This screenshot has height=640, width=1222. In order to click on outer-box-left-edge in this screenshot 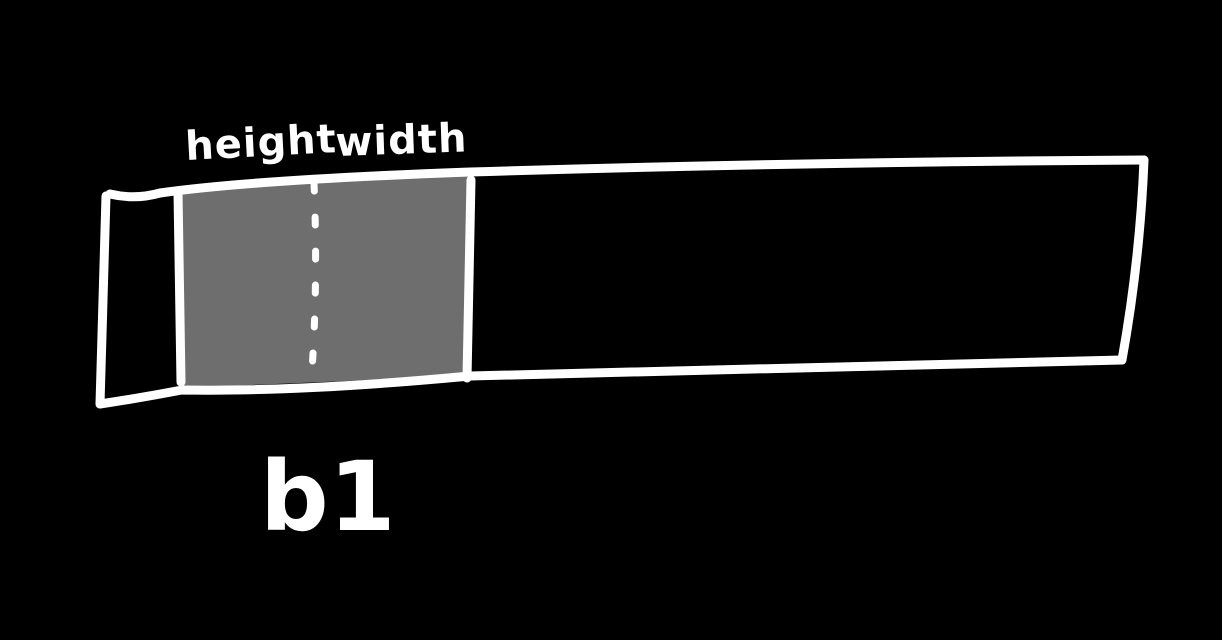, I will do `click(103, 300)`.